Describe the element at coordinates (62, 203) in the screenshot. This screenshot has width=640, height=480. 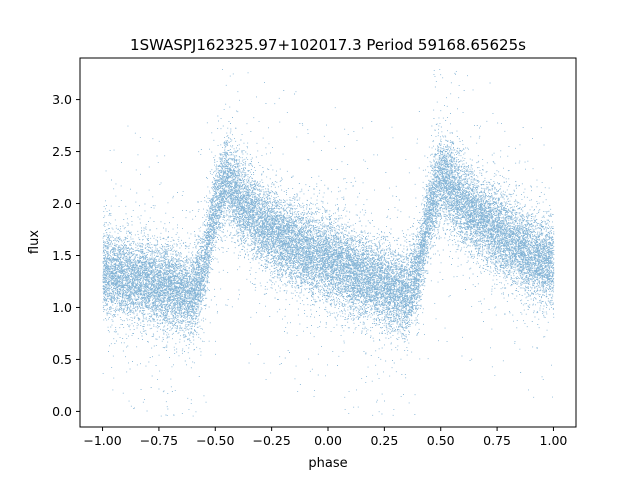
I see `y-tick-label: 2.0` at that location.